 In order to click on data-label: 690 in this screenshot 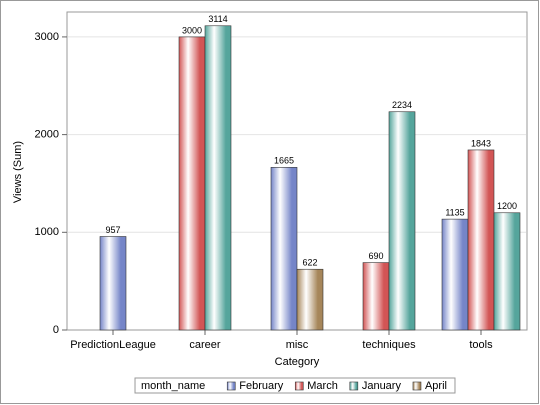, I will do `click(375, 256)`.